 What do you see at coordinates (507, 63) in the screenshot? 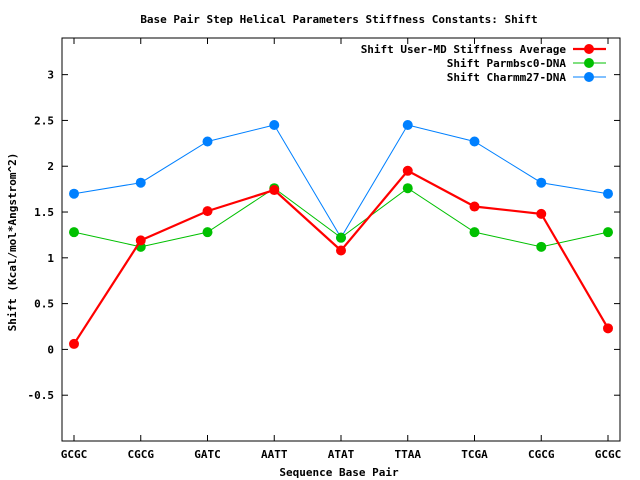
I see `legend-label: Shift Parmbsc0-DNA` at bounding box center [507, 63].